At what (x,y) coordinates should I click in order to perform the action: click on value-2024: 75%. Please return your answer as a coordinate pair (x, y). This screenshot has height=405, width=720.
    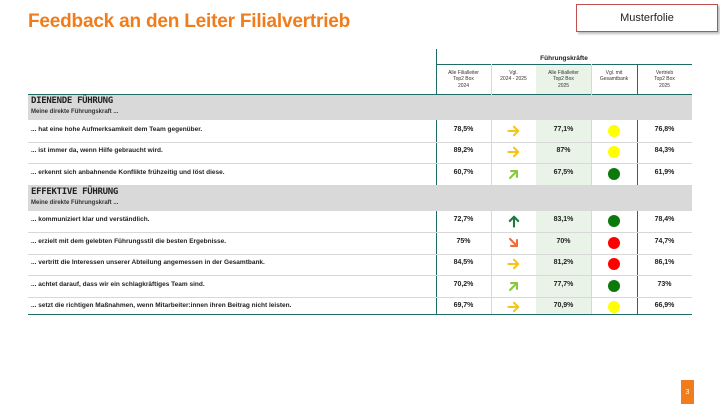
    Looking at the image, I should click on (463, 241).